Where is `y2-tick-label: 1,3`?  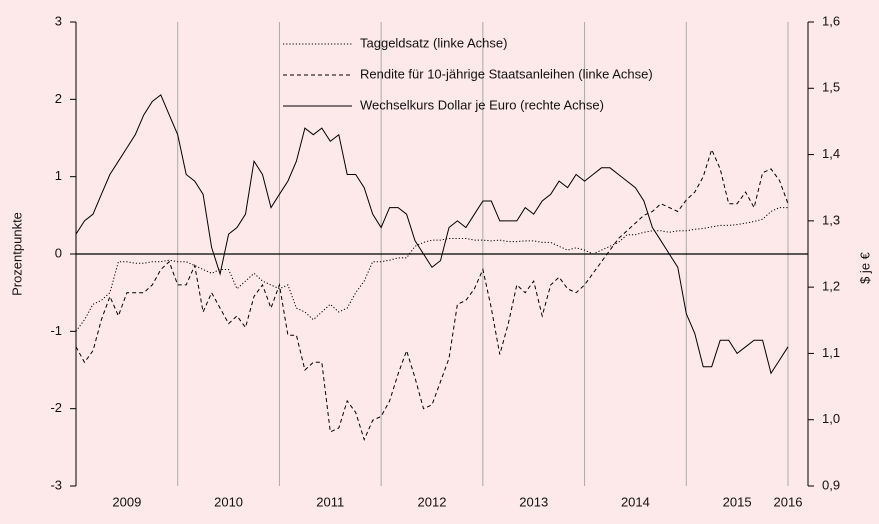 y2-tick-label: 1,3 is located at coordinates (831, 219).